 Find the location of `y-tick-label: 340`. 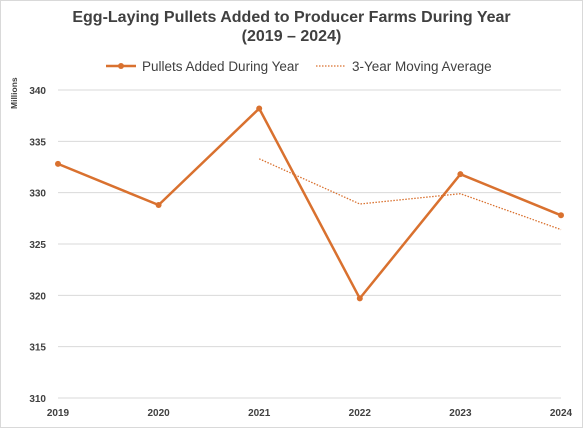

y-tick-label: 340 is located at coordinates (37, 91).